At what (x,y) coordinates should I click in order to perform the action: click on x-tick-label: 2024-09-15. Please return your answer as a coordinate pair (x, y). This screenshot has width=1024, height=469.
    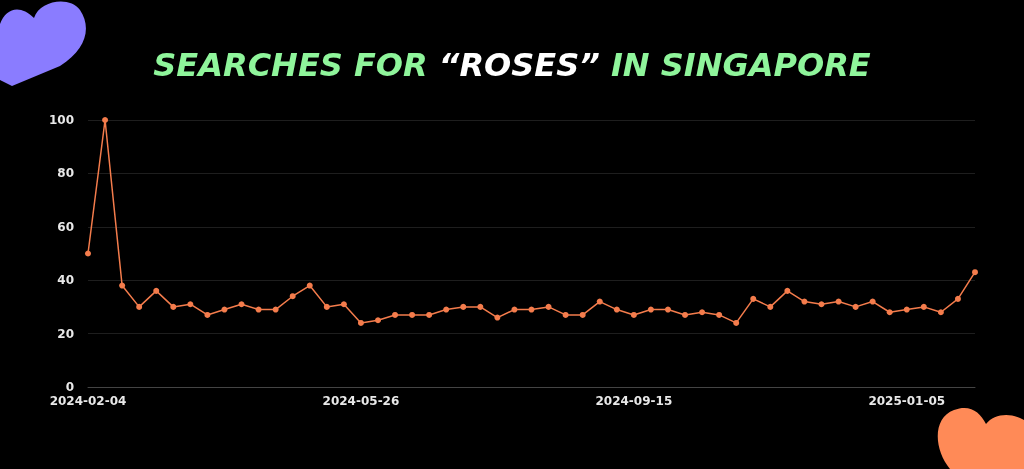
    Looking at the image, I should click on (634, 401).